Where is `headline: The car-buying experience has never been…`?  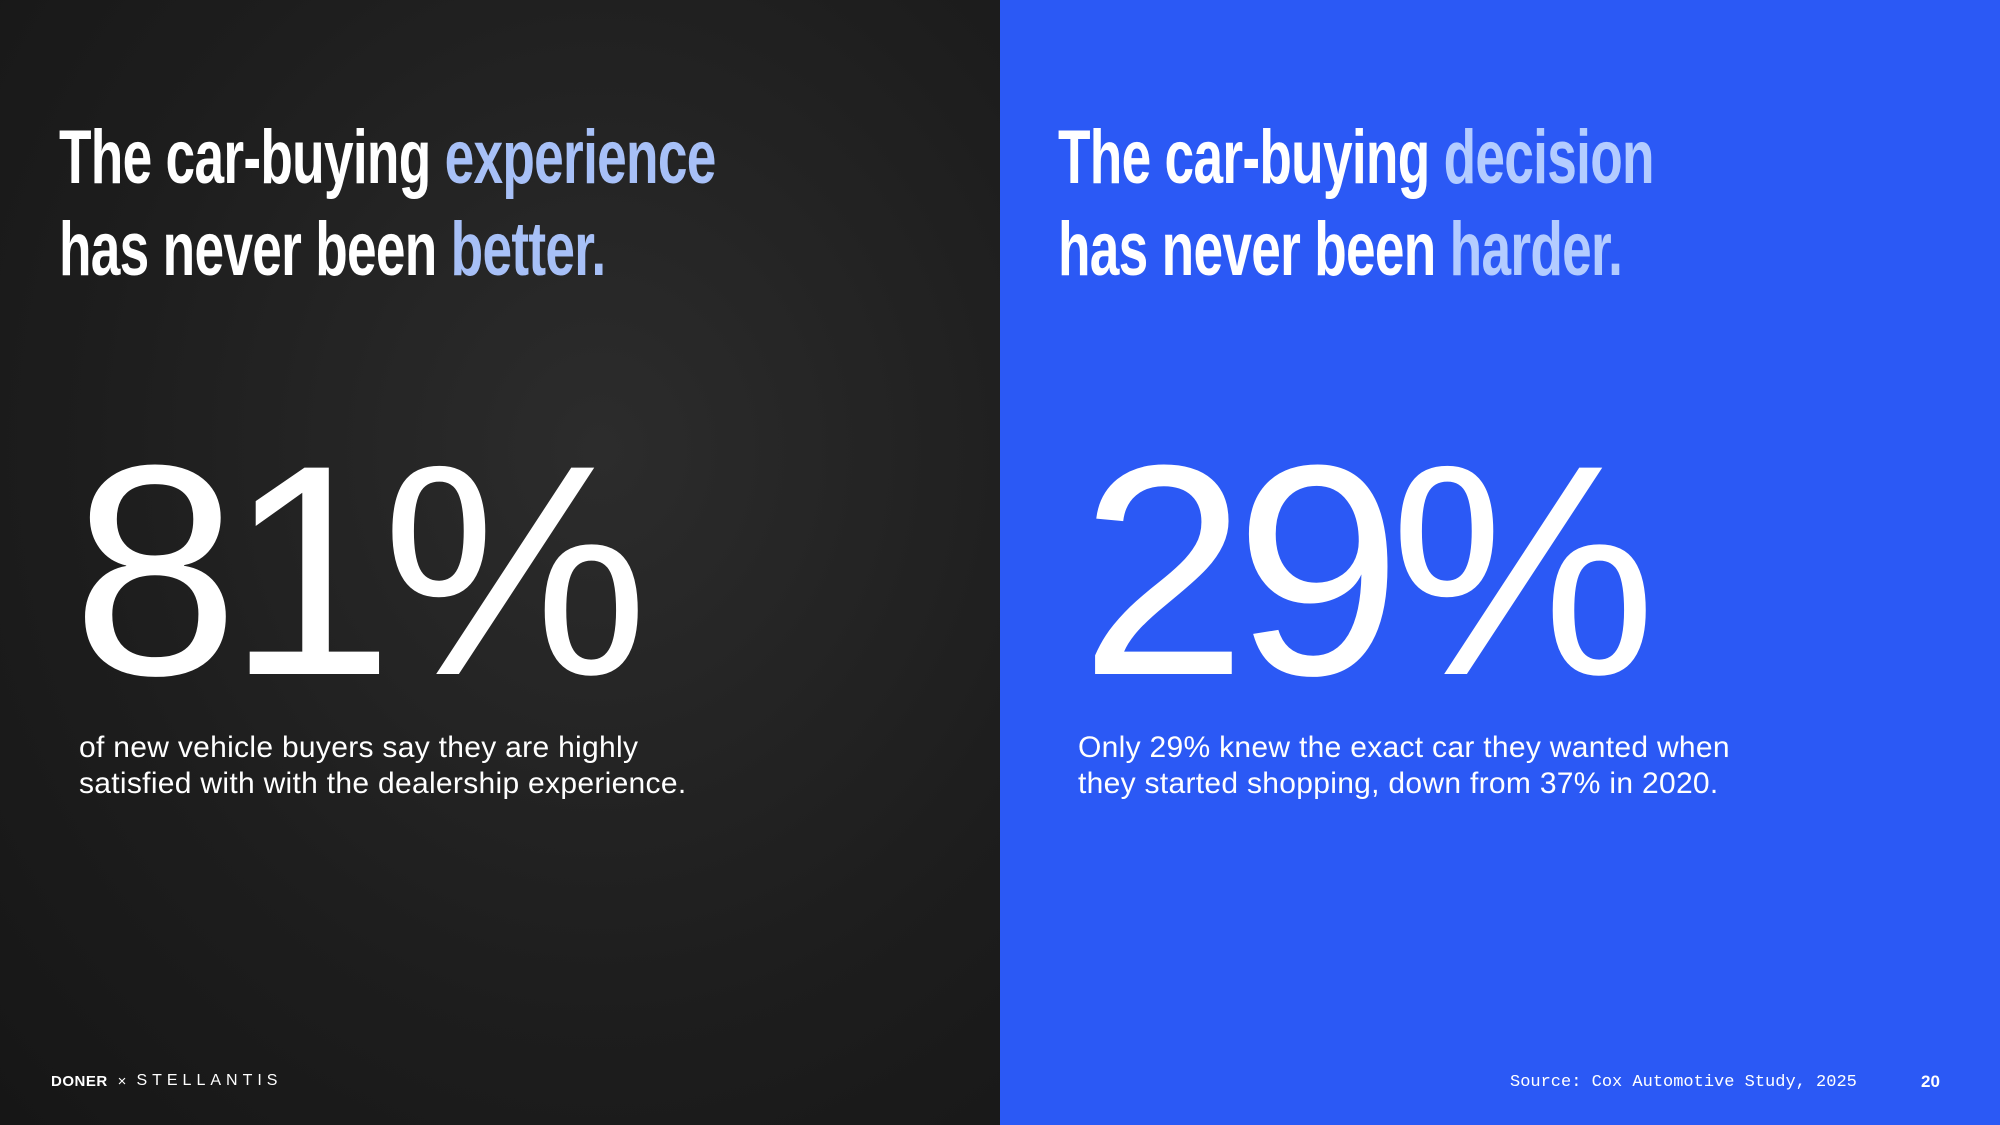
headline: The car-buying experience has never been… is located at coordinates (387, 204).